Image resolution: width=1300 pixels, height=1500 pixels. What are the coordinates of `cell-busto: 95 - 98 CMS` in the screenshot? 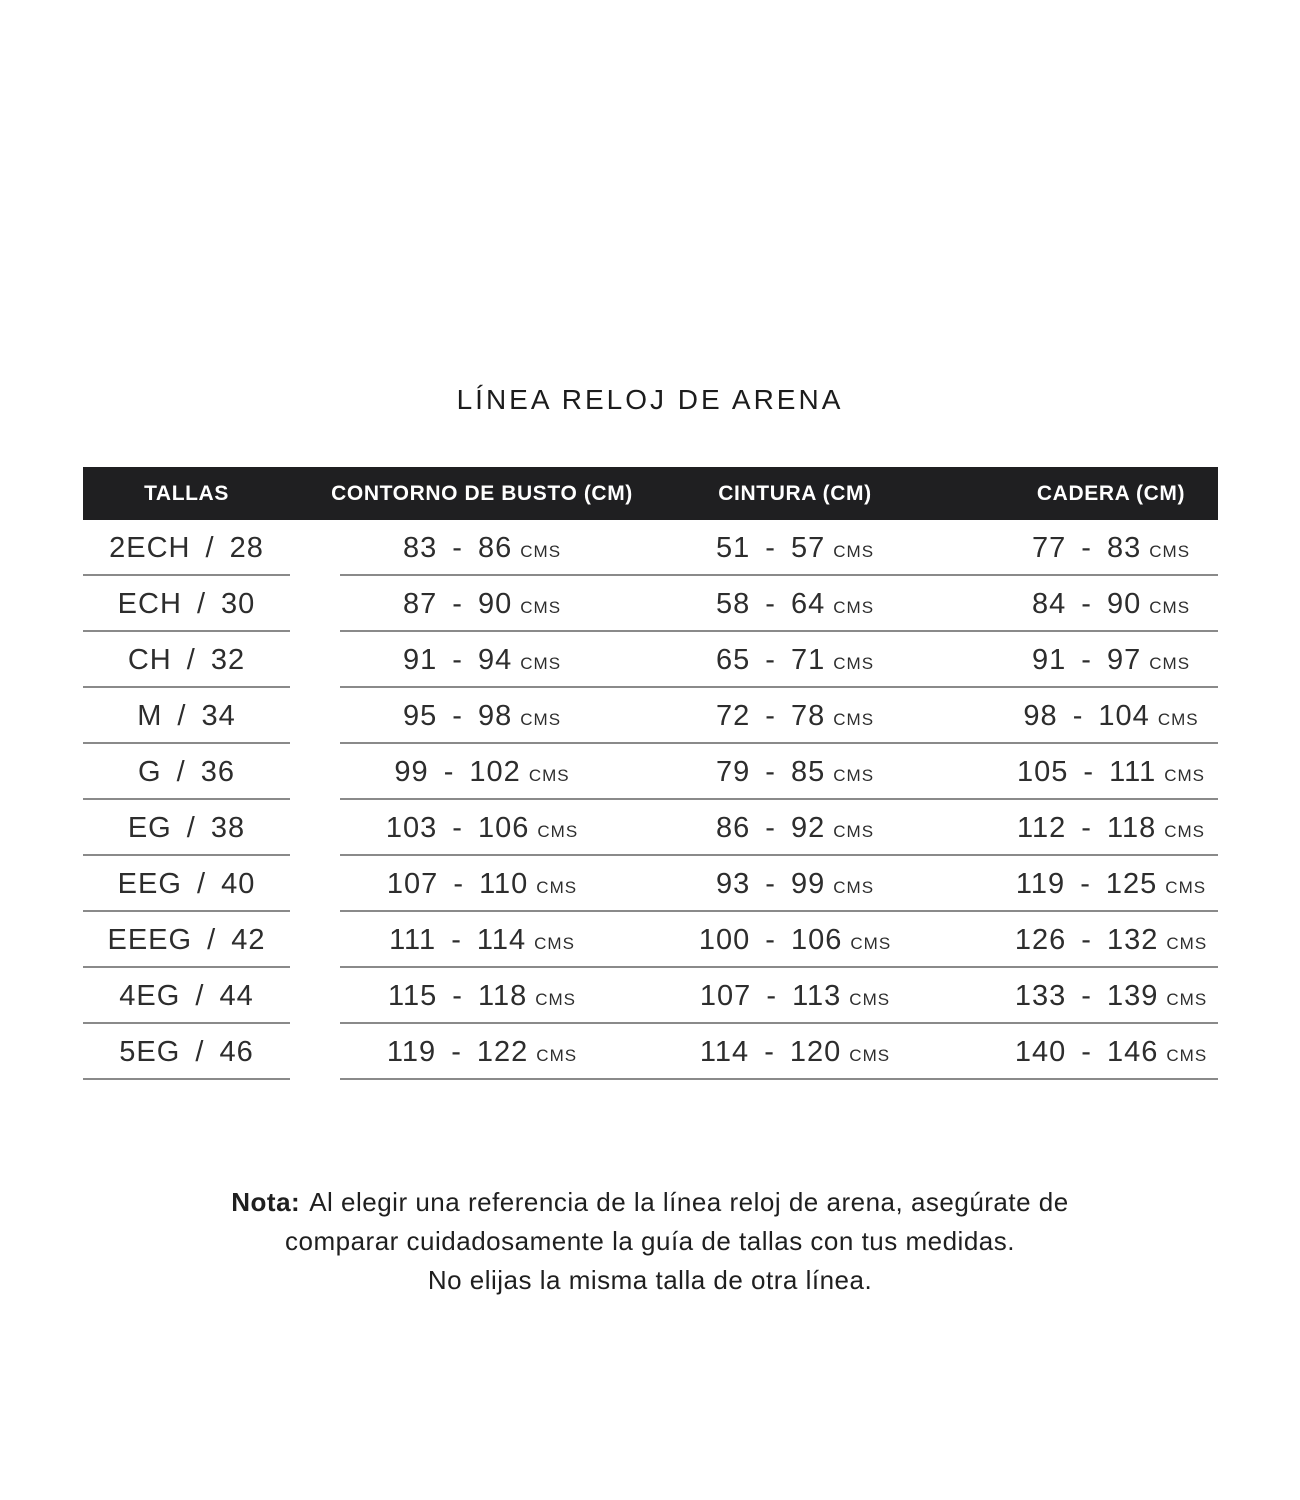 It's located at (482, 716).